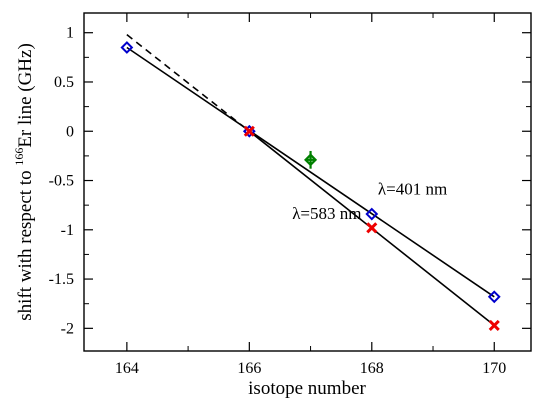 The width and height of the screenshot is (546, 403). What do you see at coordinates (64, 82) in the screenshot?
I see `y-tick-label: 0.5` at bounding box center [64, 82].